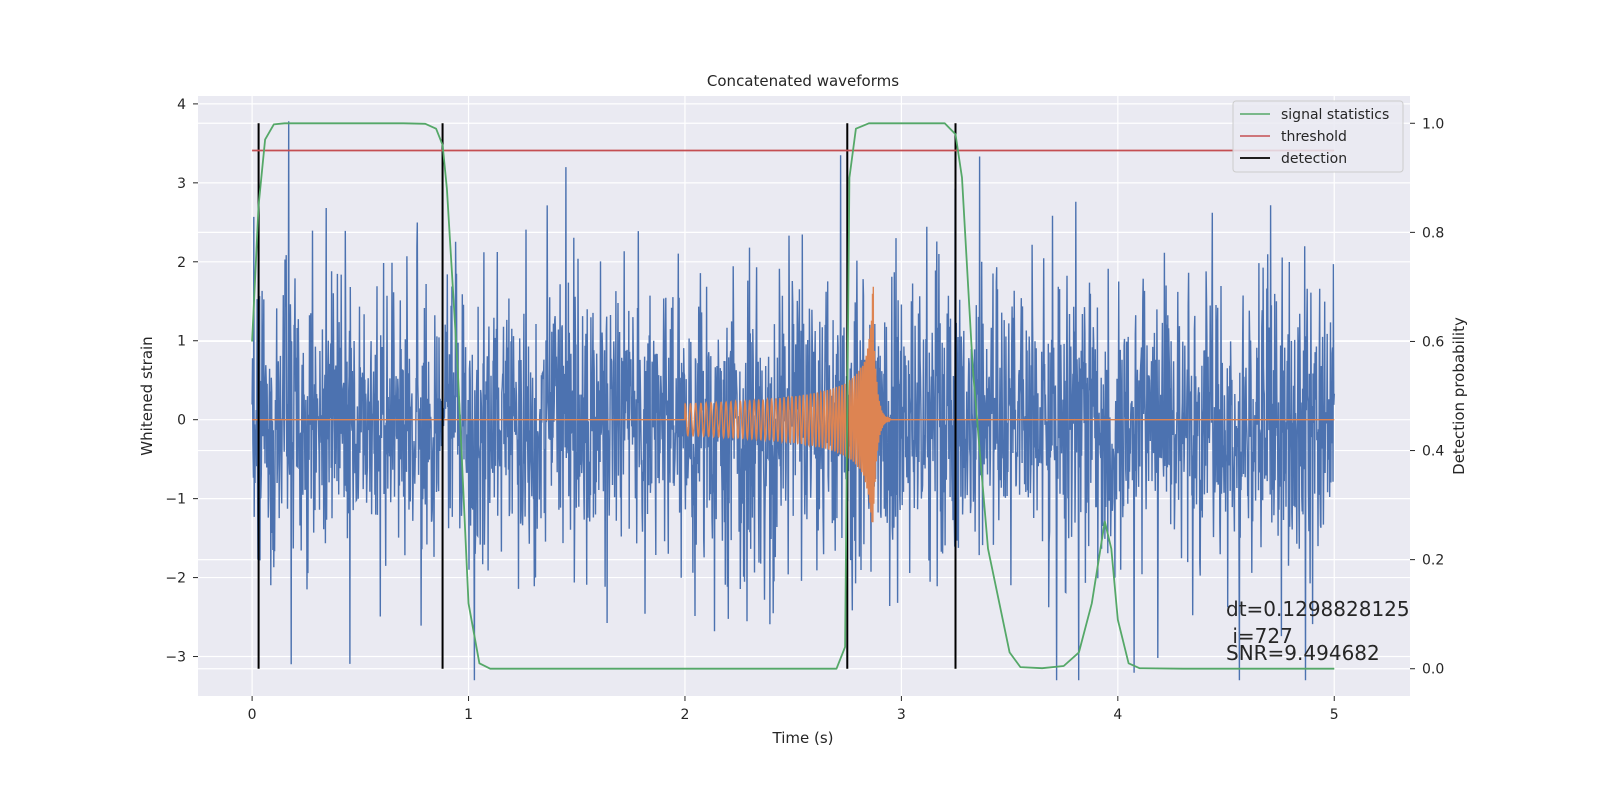 Image resolution: width=1600 pixels, height=800 pixels. I want to click on y-tick-label: −3, so click(175, 658).